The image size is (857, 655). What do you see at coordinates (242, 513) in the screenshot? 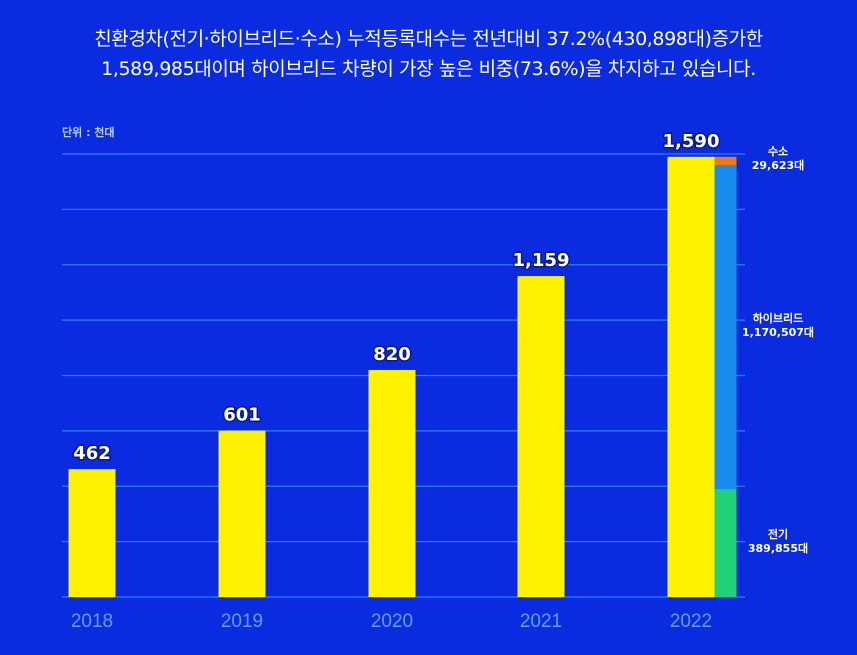
I see `bar-2019` at bounding box center [242, 513].